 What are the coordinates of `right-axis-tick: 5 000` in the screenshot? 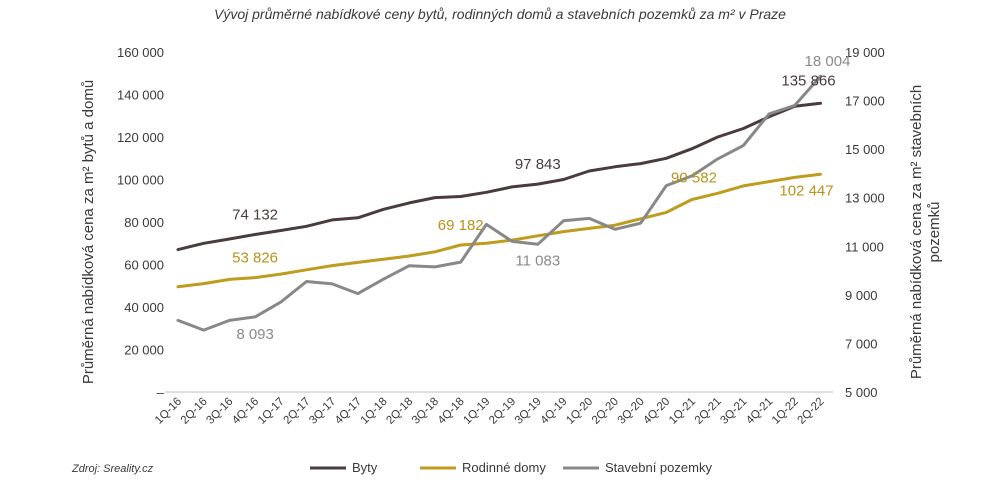 It's located at (861, 392).